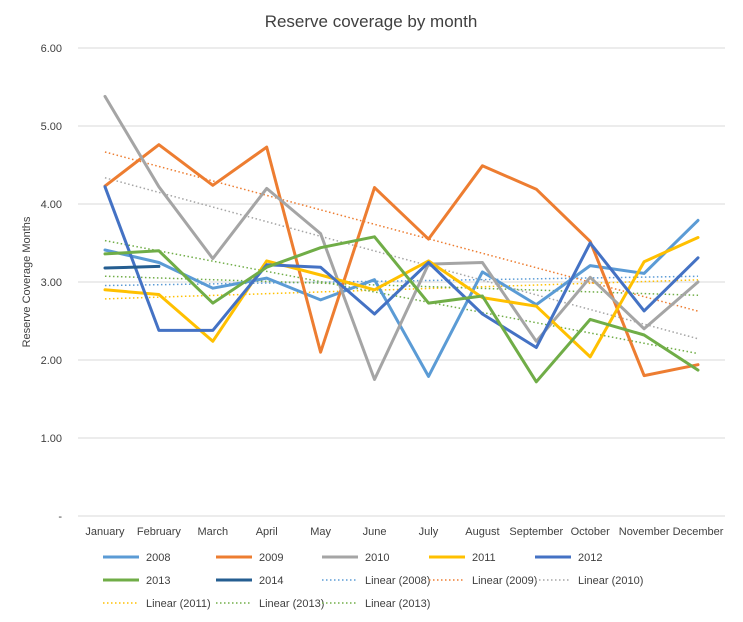  What do you see at coordinates (51, 361) in the screenshot?
I see `y-tick-label: 2.00` at bounding box center [51, 361].